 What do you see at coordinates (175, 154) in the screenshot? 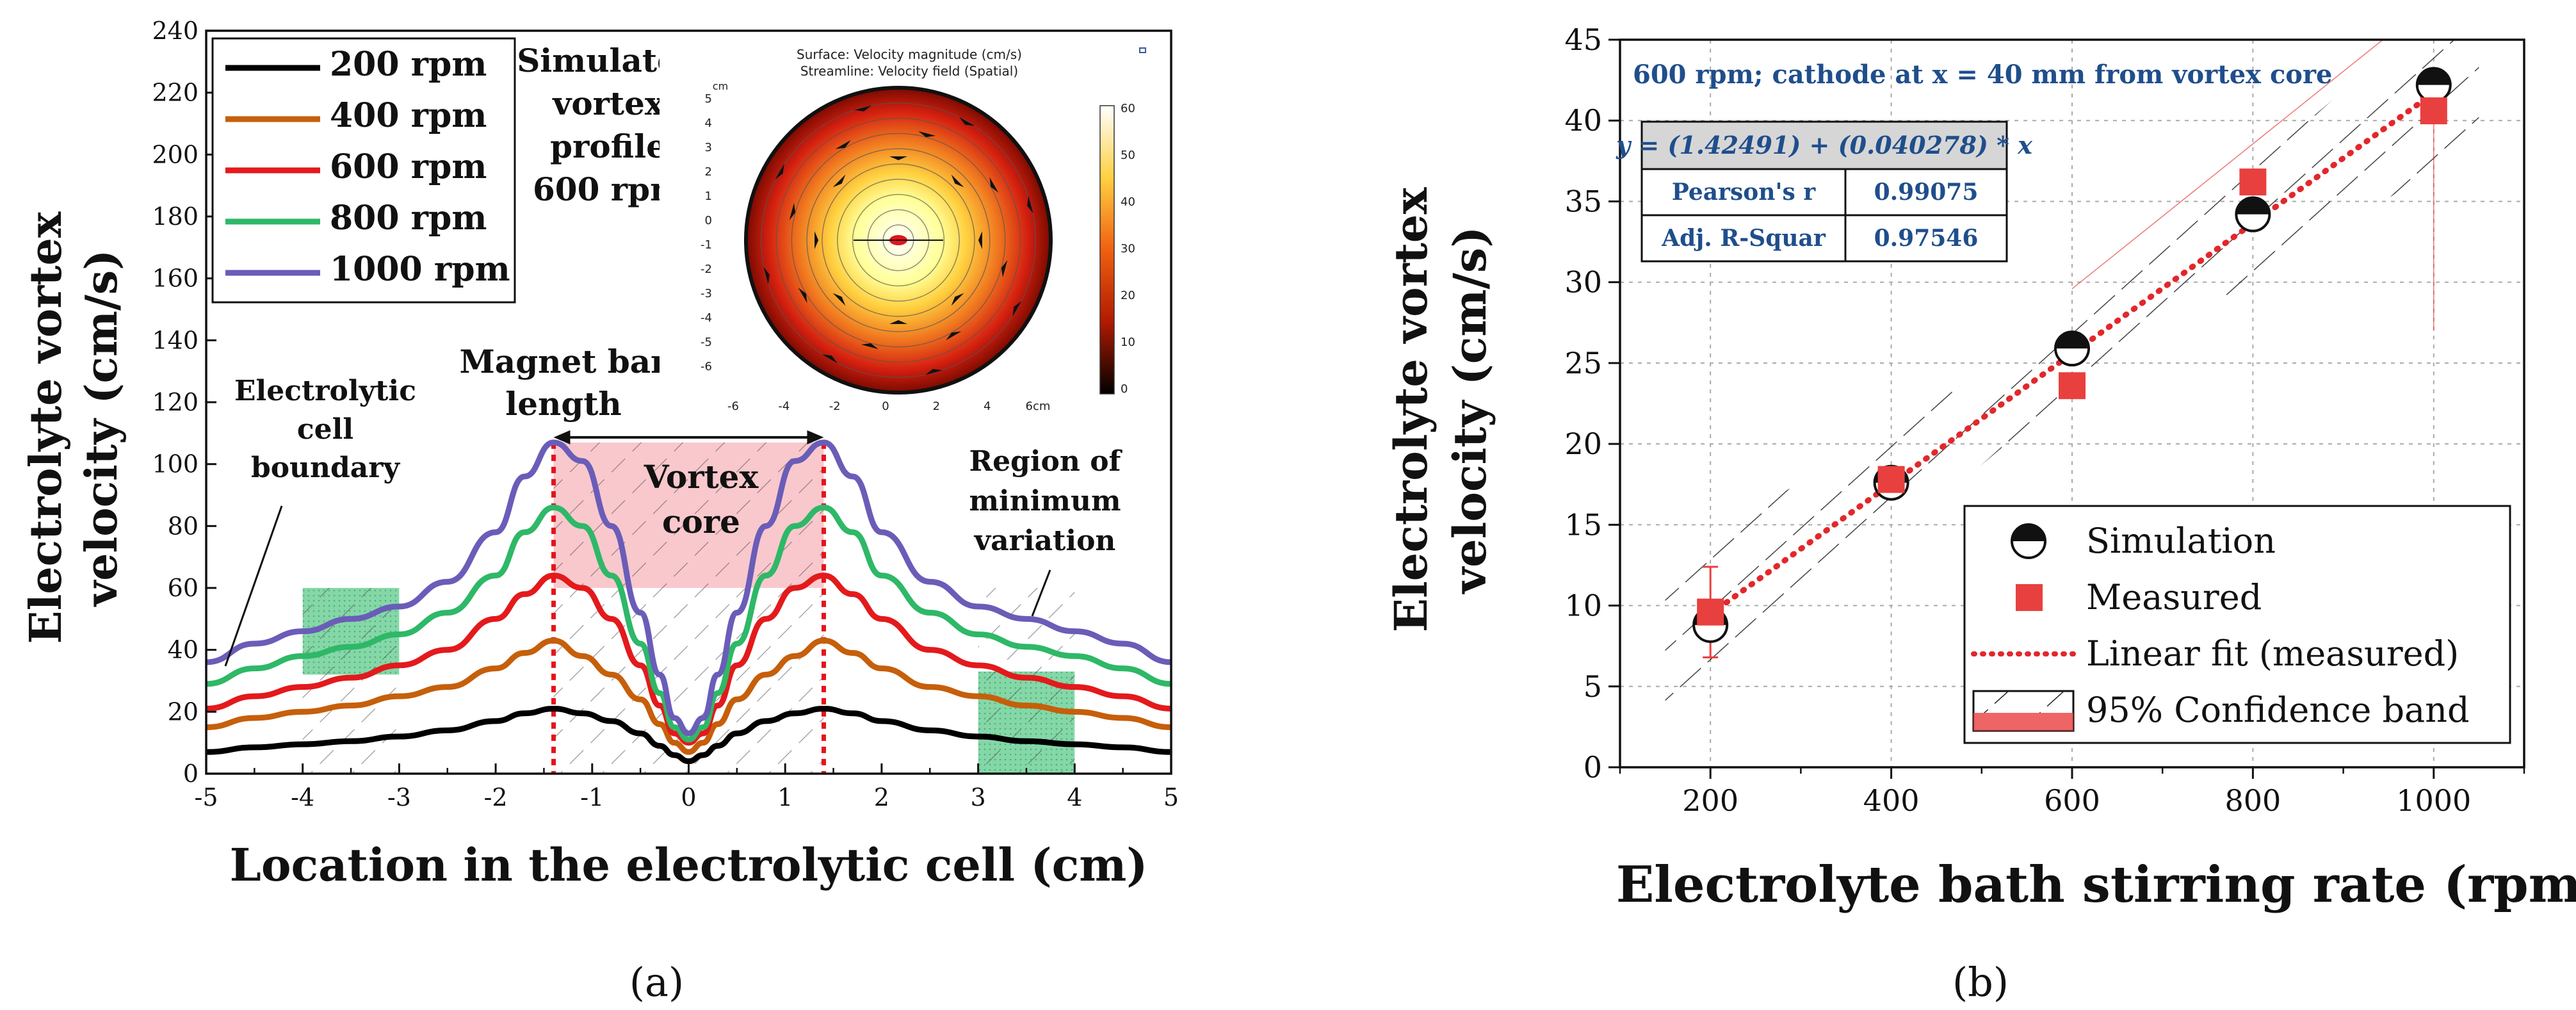
I see `y-tick-label-a: 200` at bounding box center [175, 154].